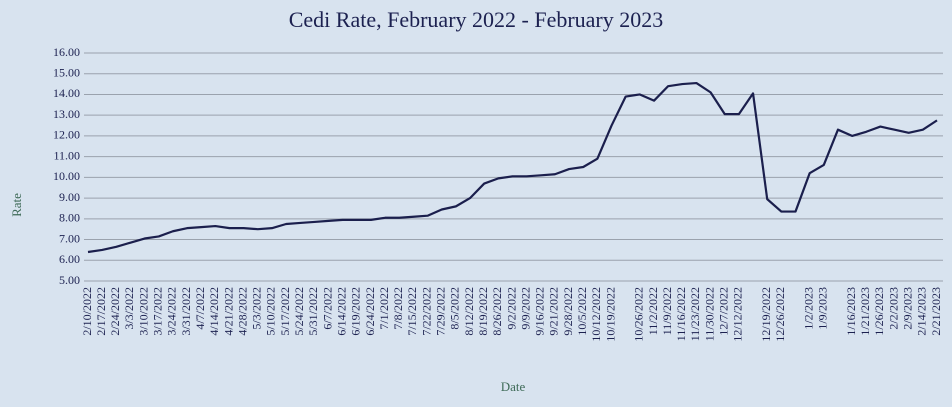  I want to click on x-tick-label: 3/24/2022, so click(172, 311).